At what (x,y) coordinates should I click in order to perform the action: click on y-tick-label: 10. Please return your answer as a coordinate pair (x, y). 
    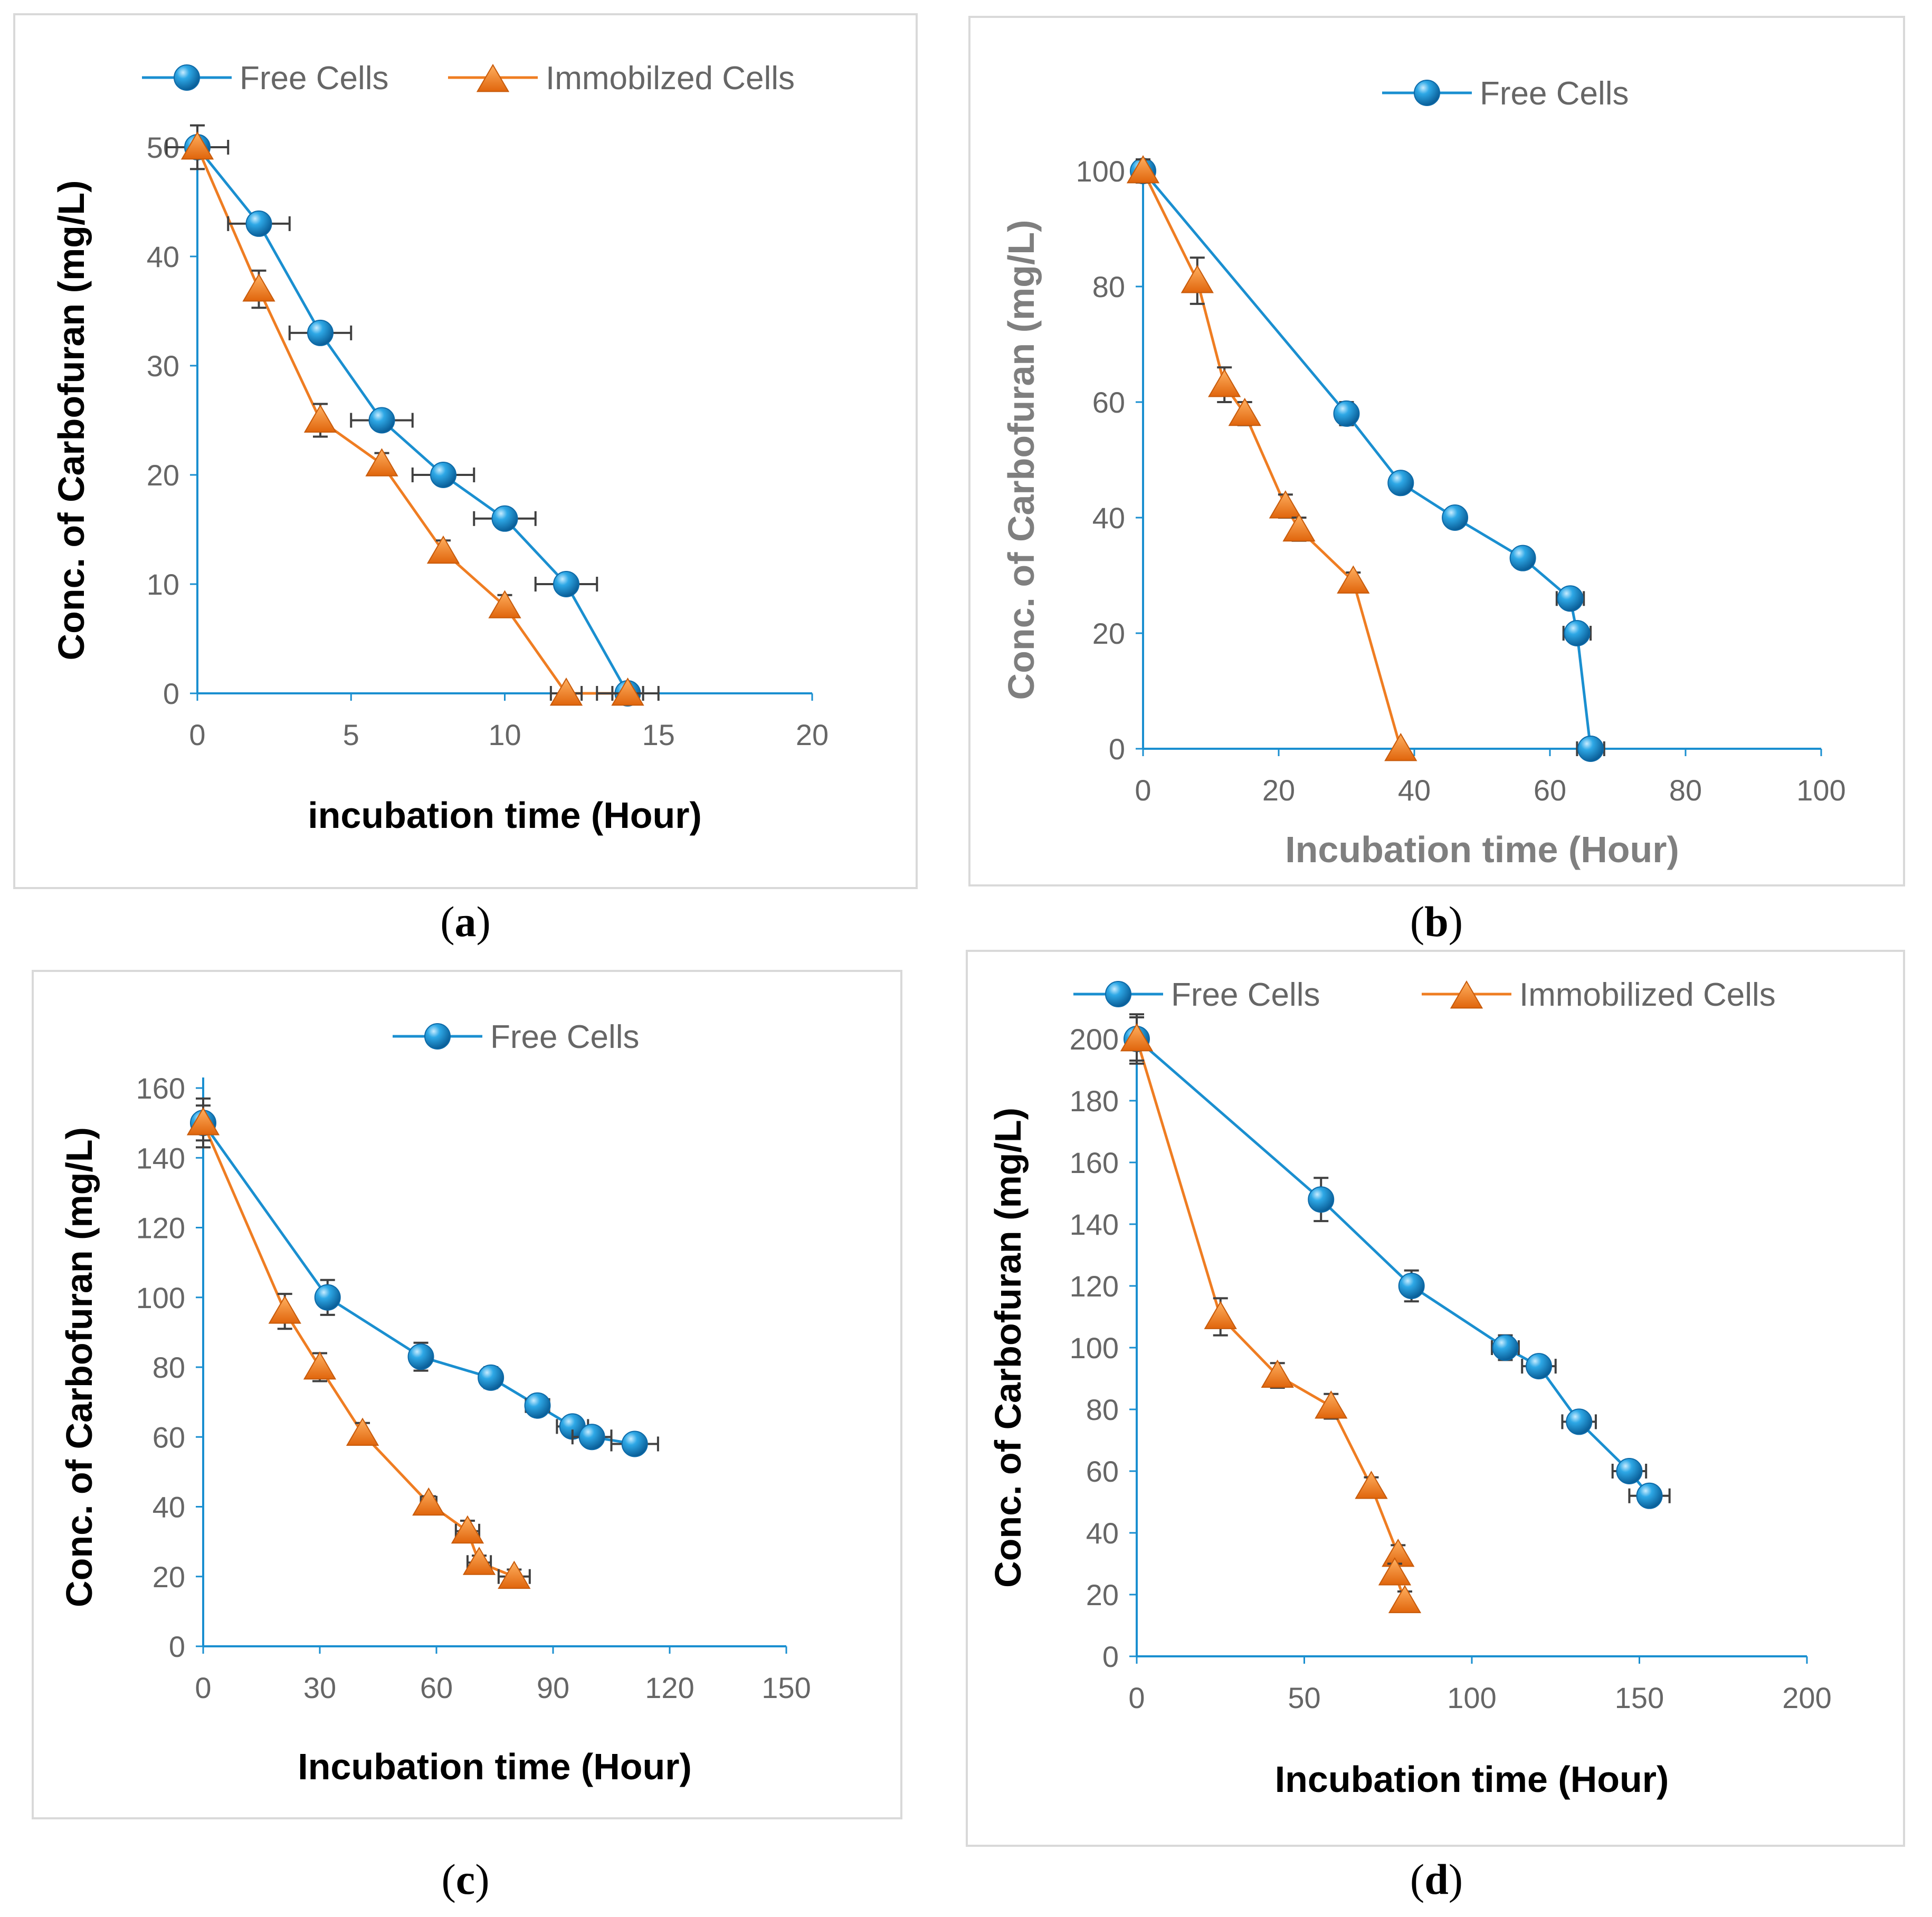
    Looking at the image, I should click on (163, 584).